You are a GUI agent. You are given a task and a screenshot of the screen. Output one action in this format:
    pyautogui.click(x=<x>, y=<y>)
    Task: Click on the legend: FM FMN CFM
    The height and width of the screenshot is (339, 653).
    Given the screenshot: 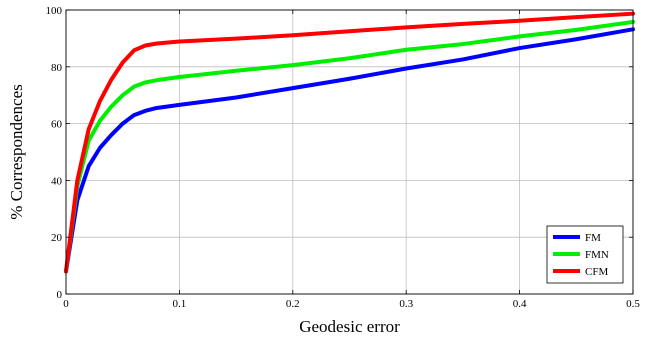 What is the action you would take?
    pyautogui.click(x=585, y=254)
    